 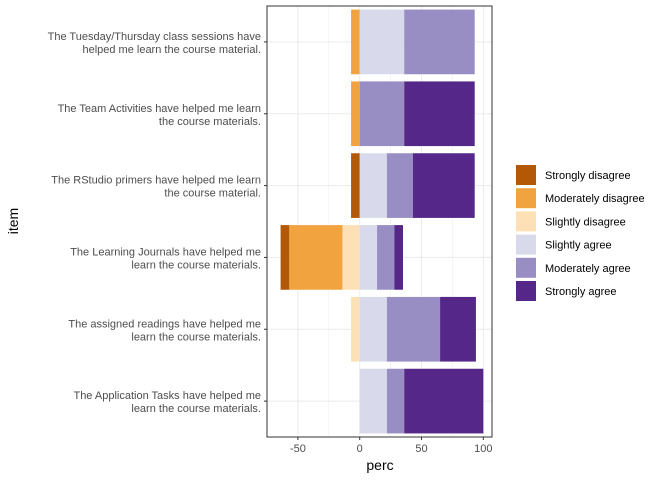 What do you see at coordinates (595, 199) in the screenshot?
I see `legend-label-1: Moderately disagree` at bounding box center [595, 199].